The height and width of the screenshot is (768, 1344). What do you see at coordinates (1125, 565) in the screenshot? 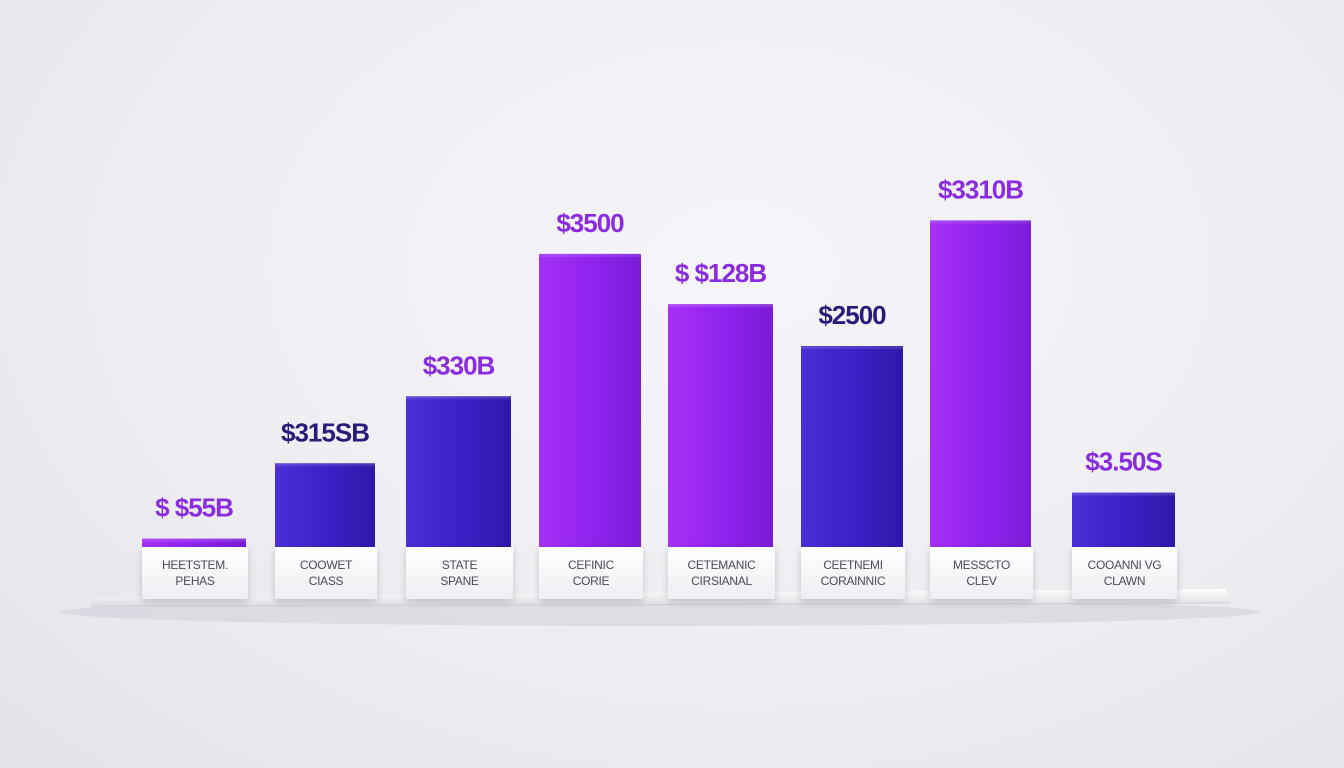
I see `category-label: COOANNI VG` at bounding box center [1125, 565].